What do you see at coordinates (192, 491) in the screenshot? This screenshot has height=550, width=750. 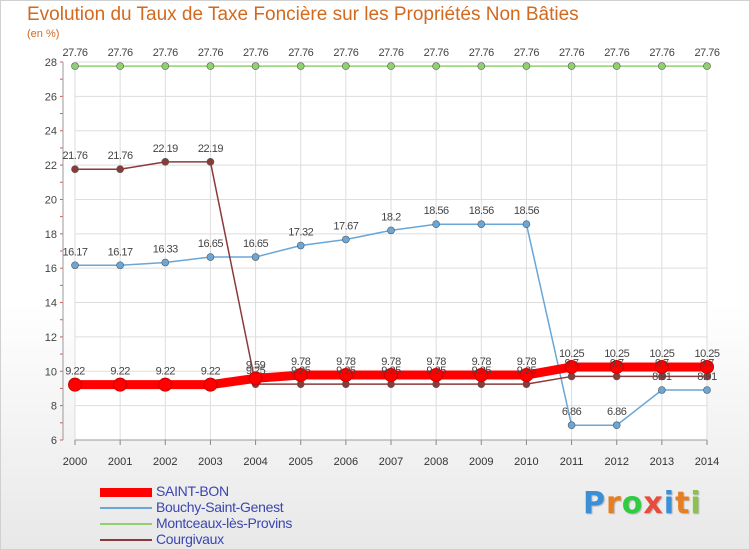 I see `legend-label: SAINT-BON` at bounding box center [192, 491].